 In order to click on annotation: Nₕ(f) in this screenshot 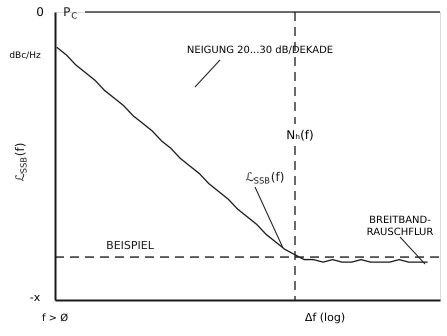, I will do `click(300, 135)`.